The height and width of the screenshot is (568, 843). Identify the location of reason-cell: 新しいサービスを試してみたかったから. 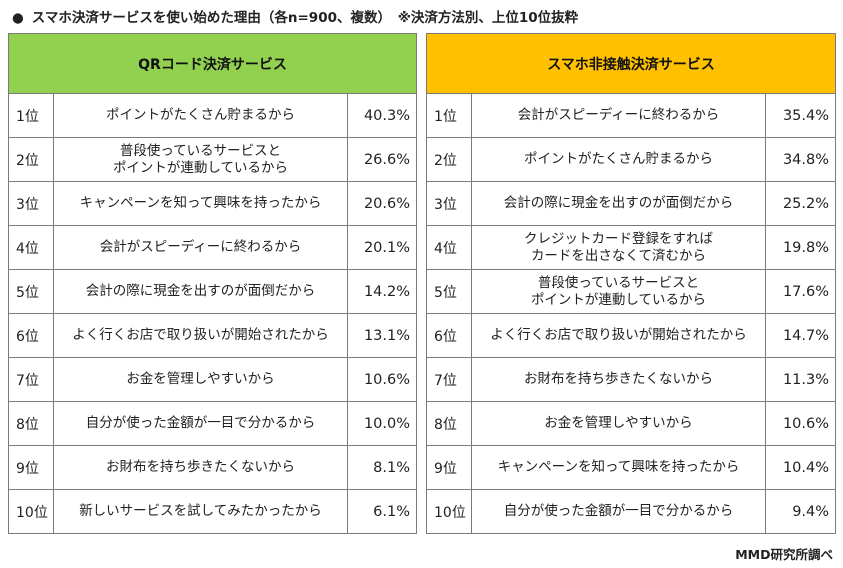
(200, 511).